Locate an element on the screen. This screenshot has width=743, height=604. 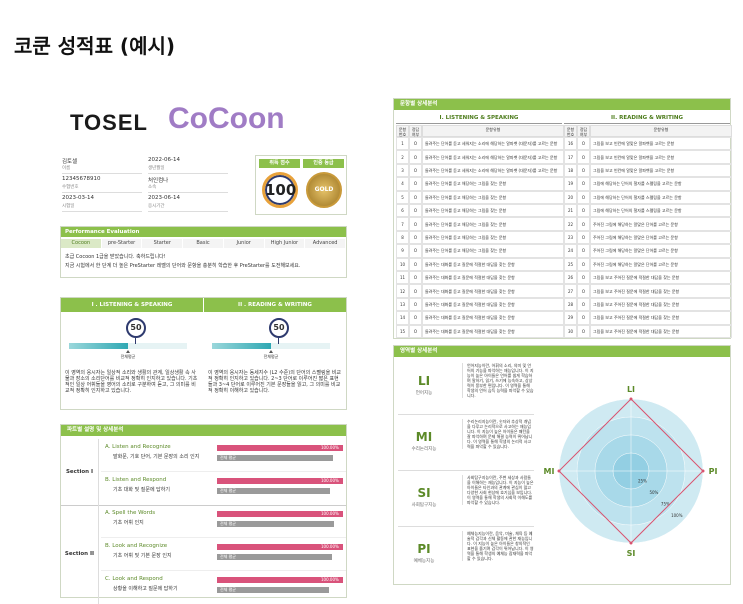
cell-text: 10 is located at coordinates (402, 264).